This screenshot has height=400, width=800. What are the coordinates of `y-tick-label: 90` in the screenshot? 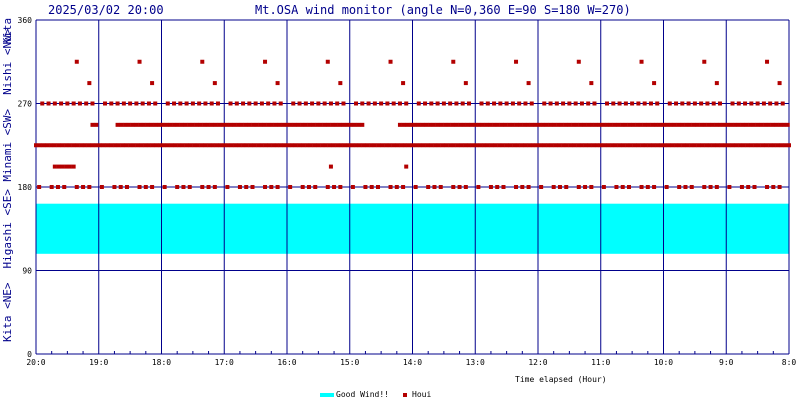 It's located at (27, 271).